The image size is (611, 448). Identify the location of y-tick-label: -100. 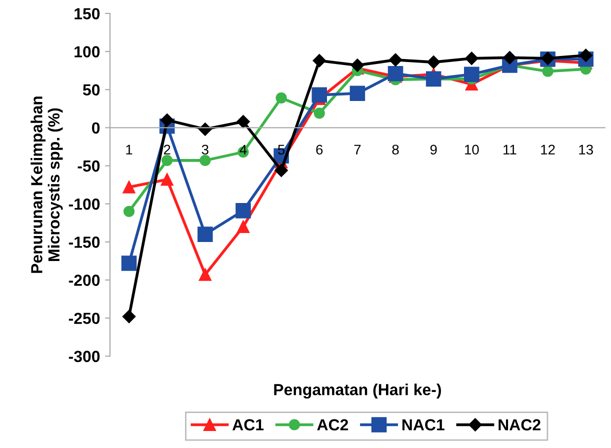
(84, 204).